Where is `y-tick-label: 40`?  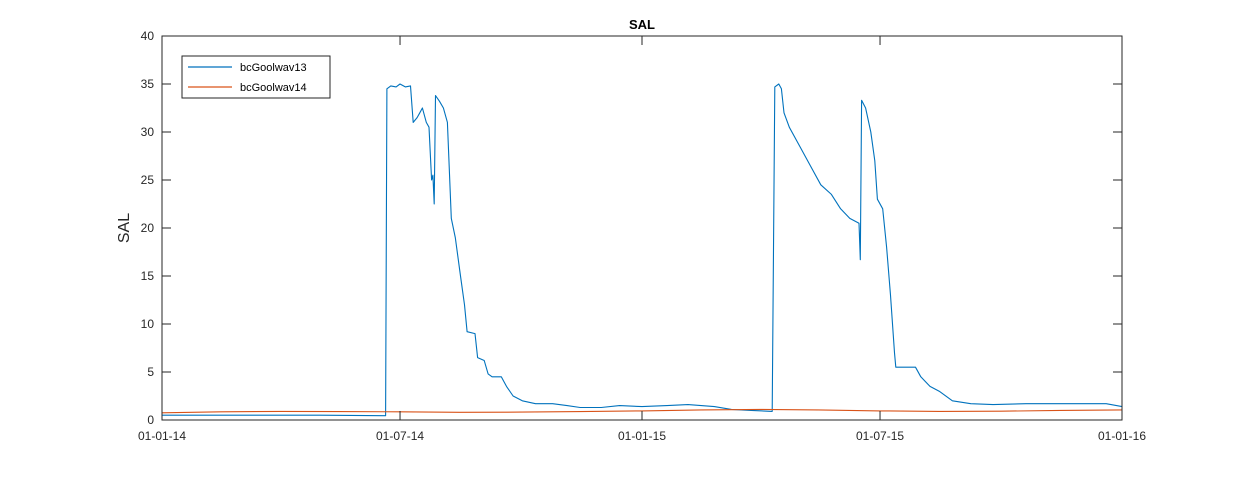 y-tick-label: 40 is located at coordinates (148, 36).